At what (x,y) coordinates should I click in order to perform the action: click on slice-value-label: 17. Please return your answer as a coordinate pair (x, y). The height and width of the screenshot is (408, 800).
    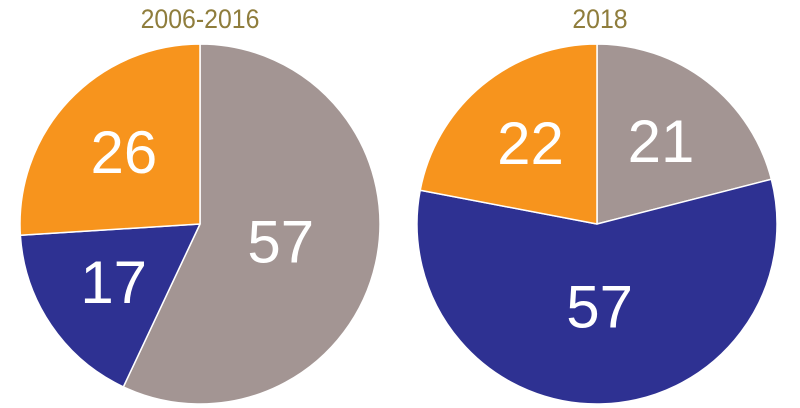
    Looking at the image, I should click on (113, 282).